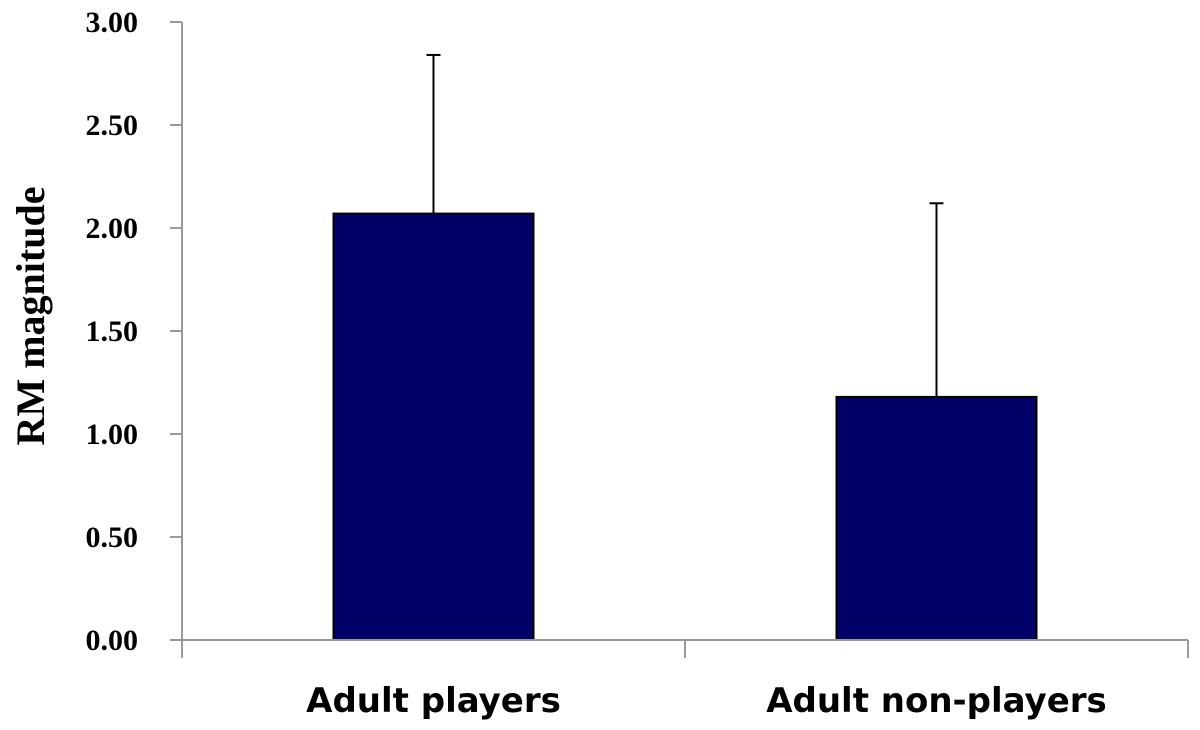 This screenshot has height=730, width=1200. What do you see at coordinates (433, 701) in the screenshot?
I see `x-category-label: Adult players` at bounding box center [433, 701].